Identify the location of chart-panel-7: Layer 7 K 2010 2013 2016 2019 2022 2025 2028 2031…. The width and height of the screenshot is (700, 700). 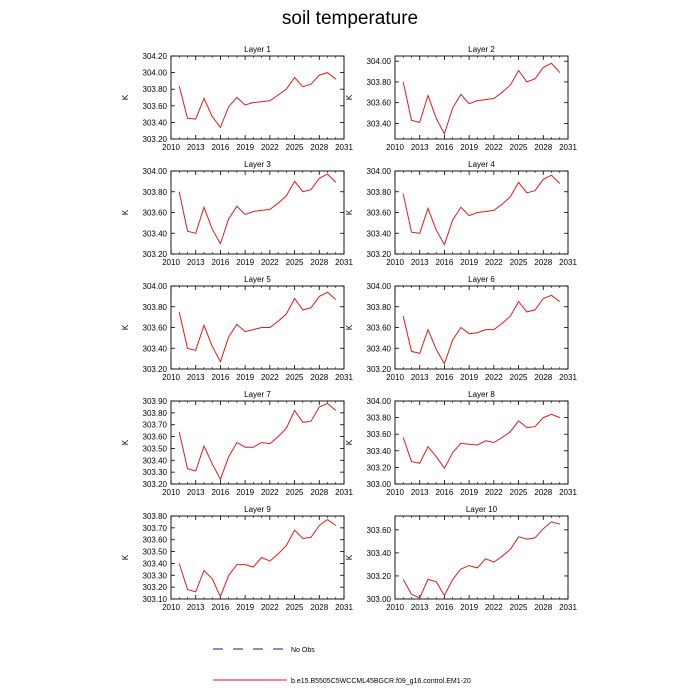
(237, 443).